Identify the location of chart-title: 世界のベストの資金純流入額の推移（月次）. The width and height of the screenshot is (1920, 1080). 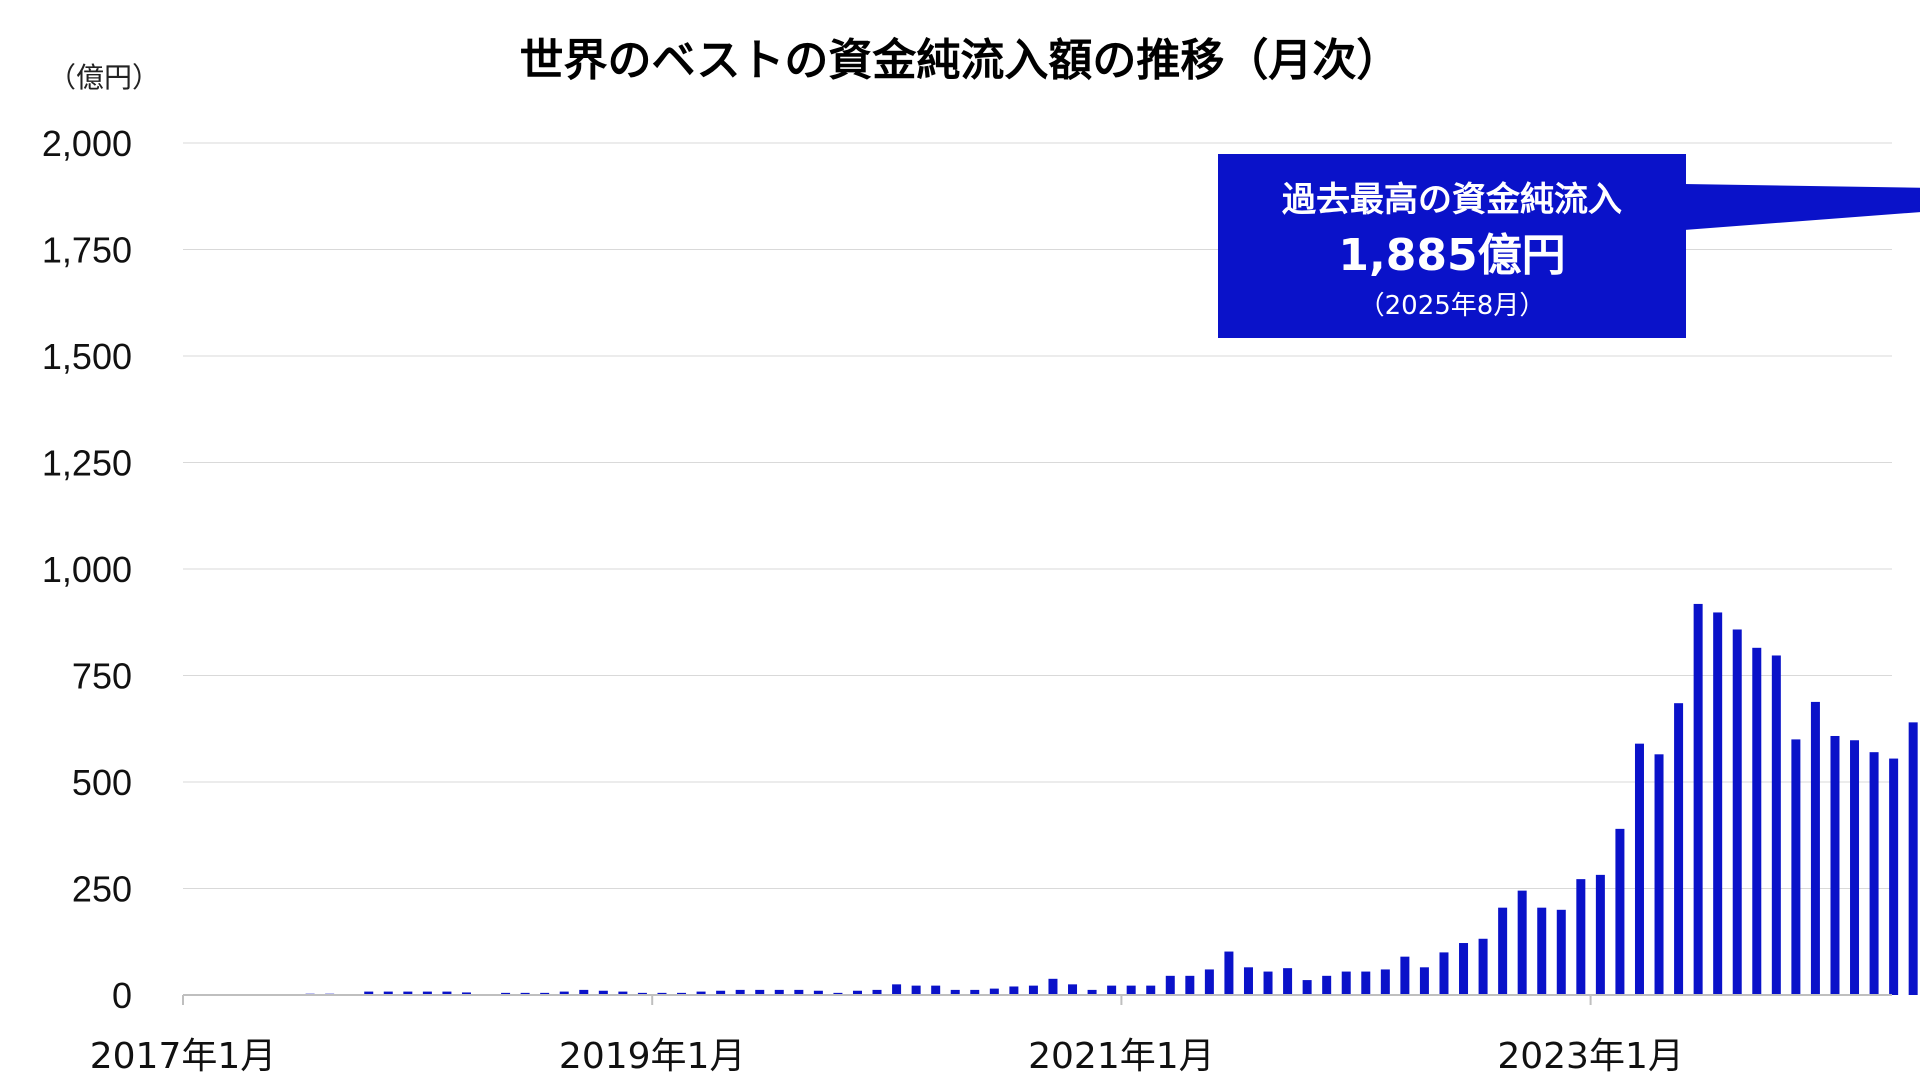
(960, 60).